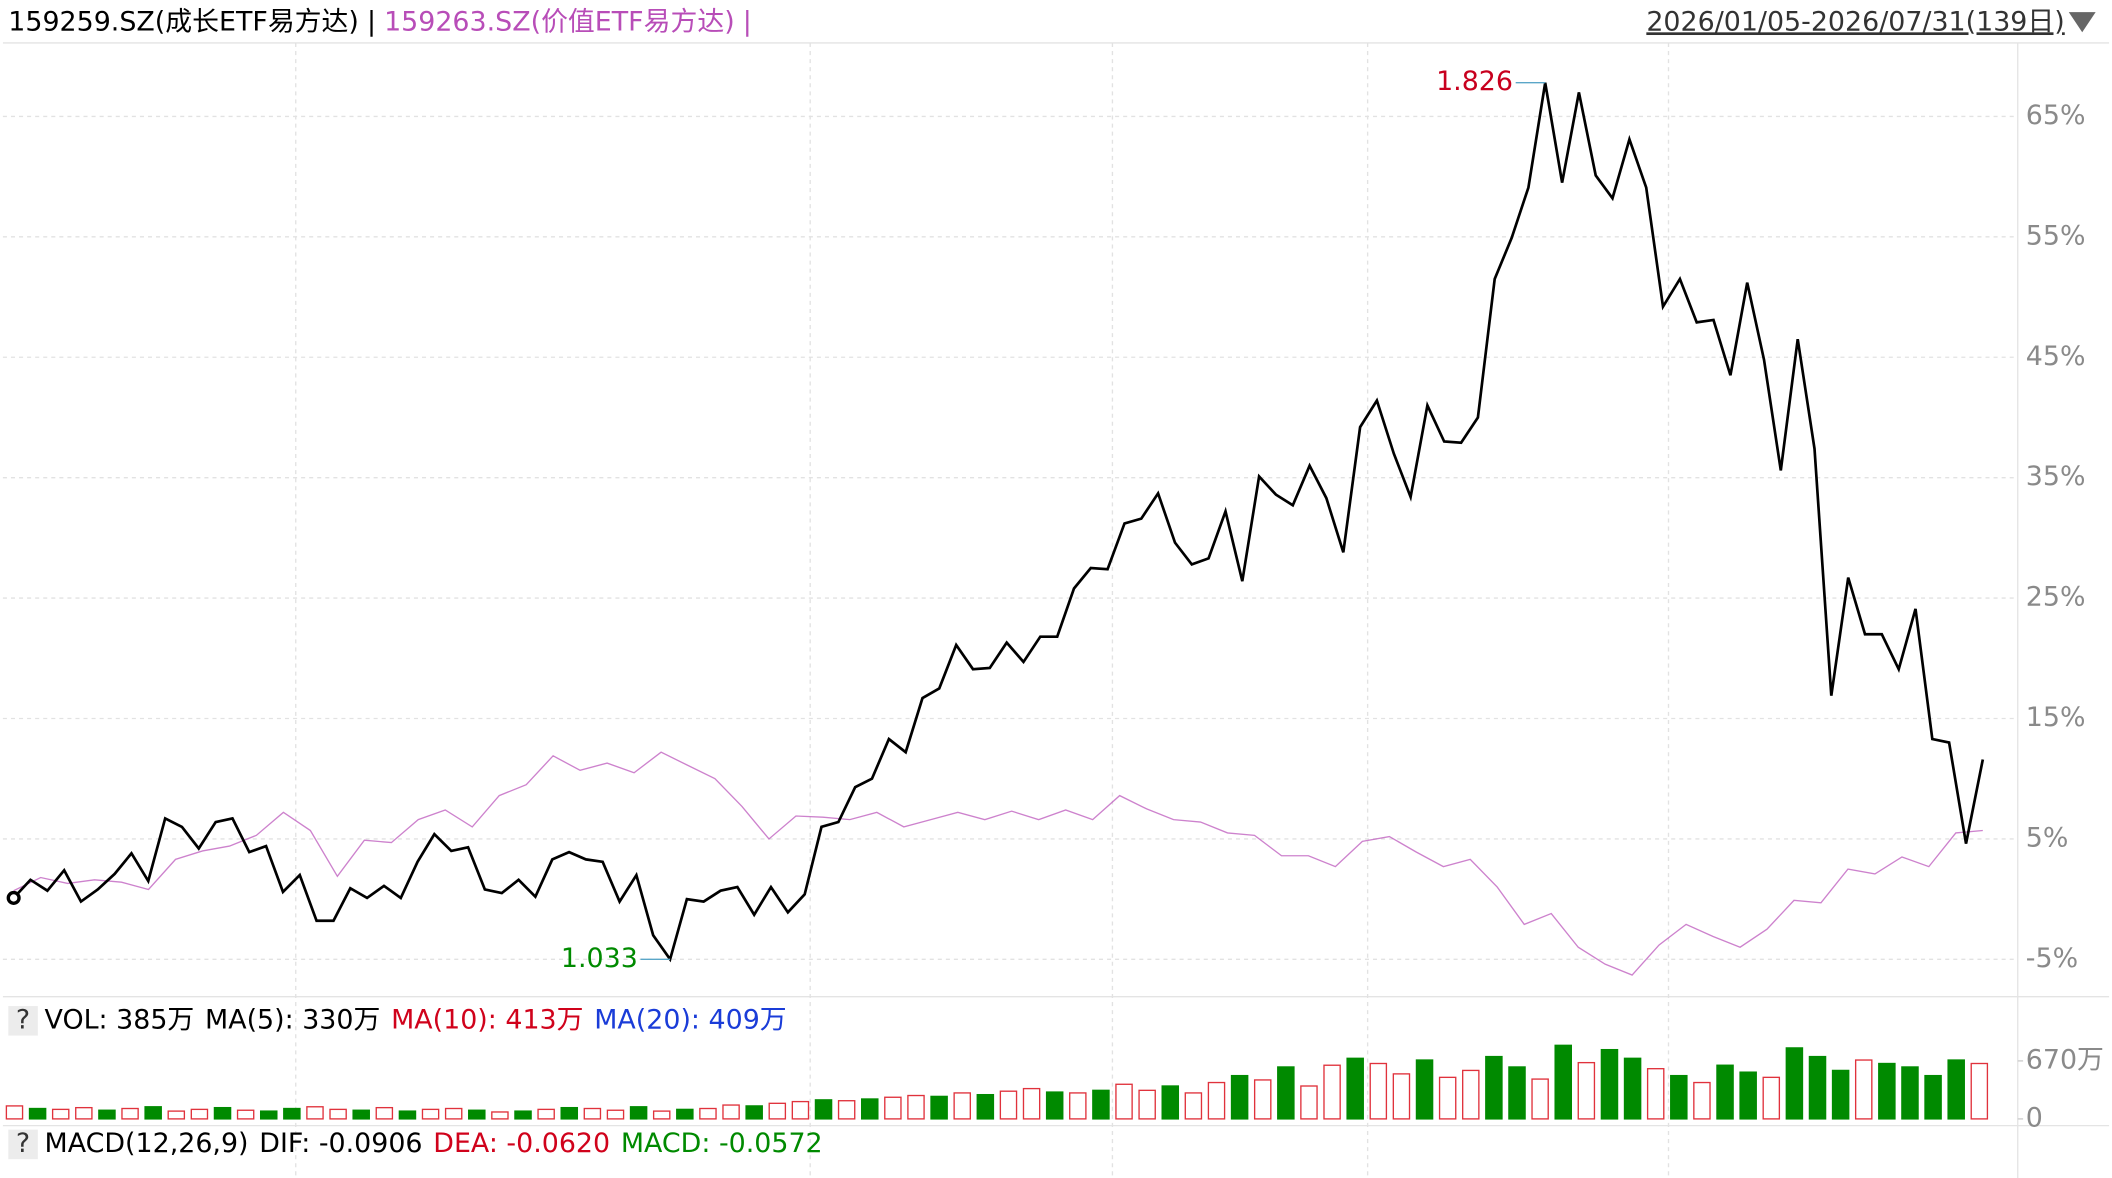 The image size is (2112, 1178). What do you see at coordinates (2034, 1117) in the screenshot?
I see `y-tick-label: 0` at bounding box center [2034, 1117].